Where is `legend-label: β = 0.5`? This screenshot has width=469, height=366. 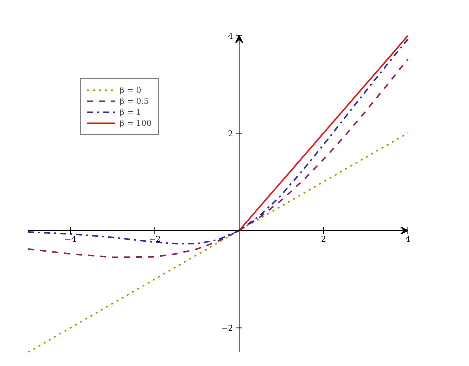
legend-label: β = 0.5 is located at coordinates (135, 101).